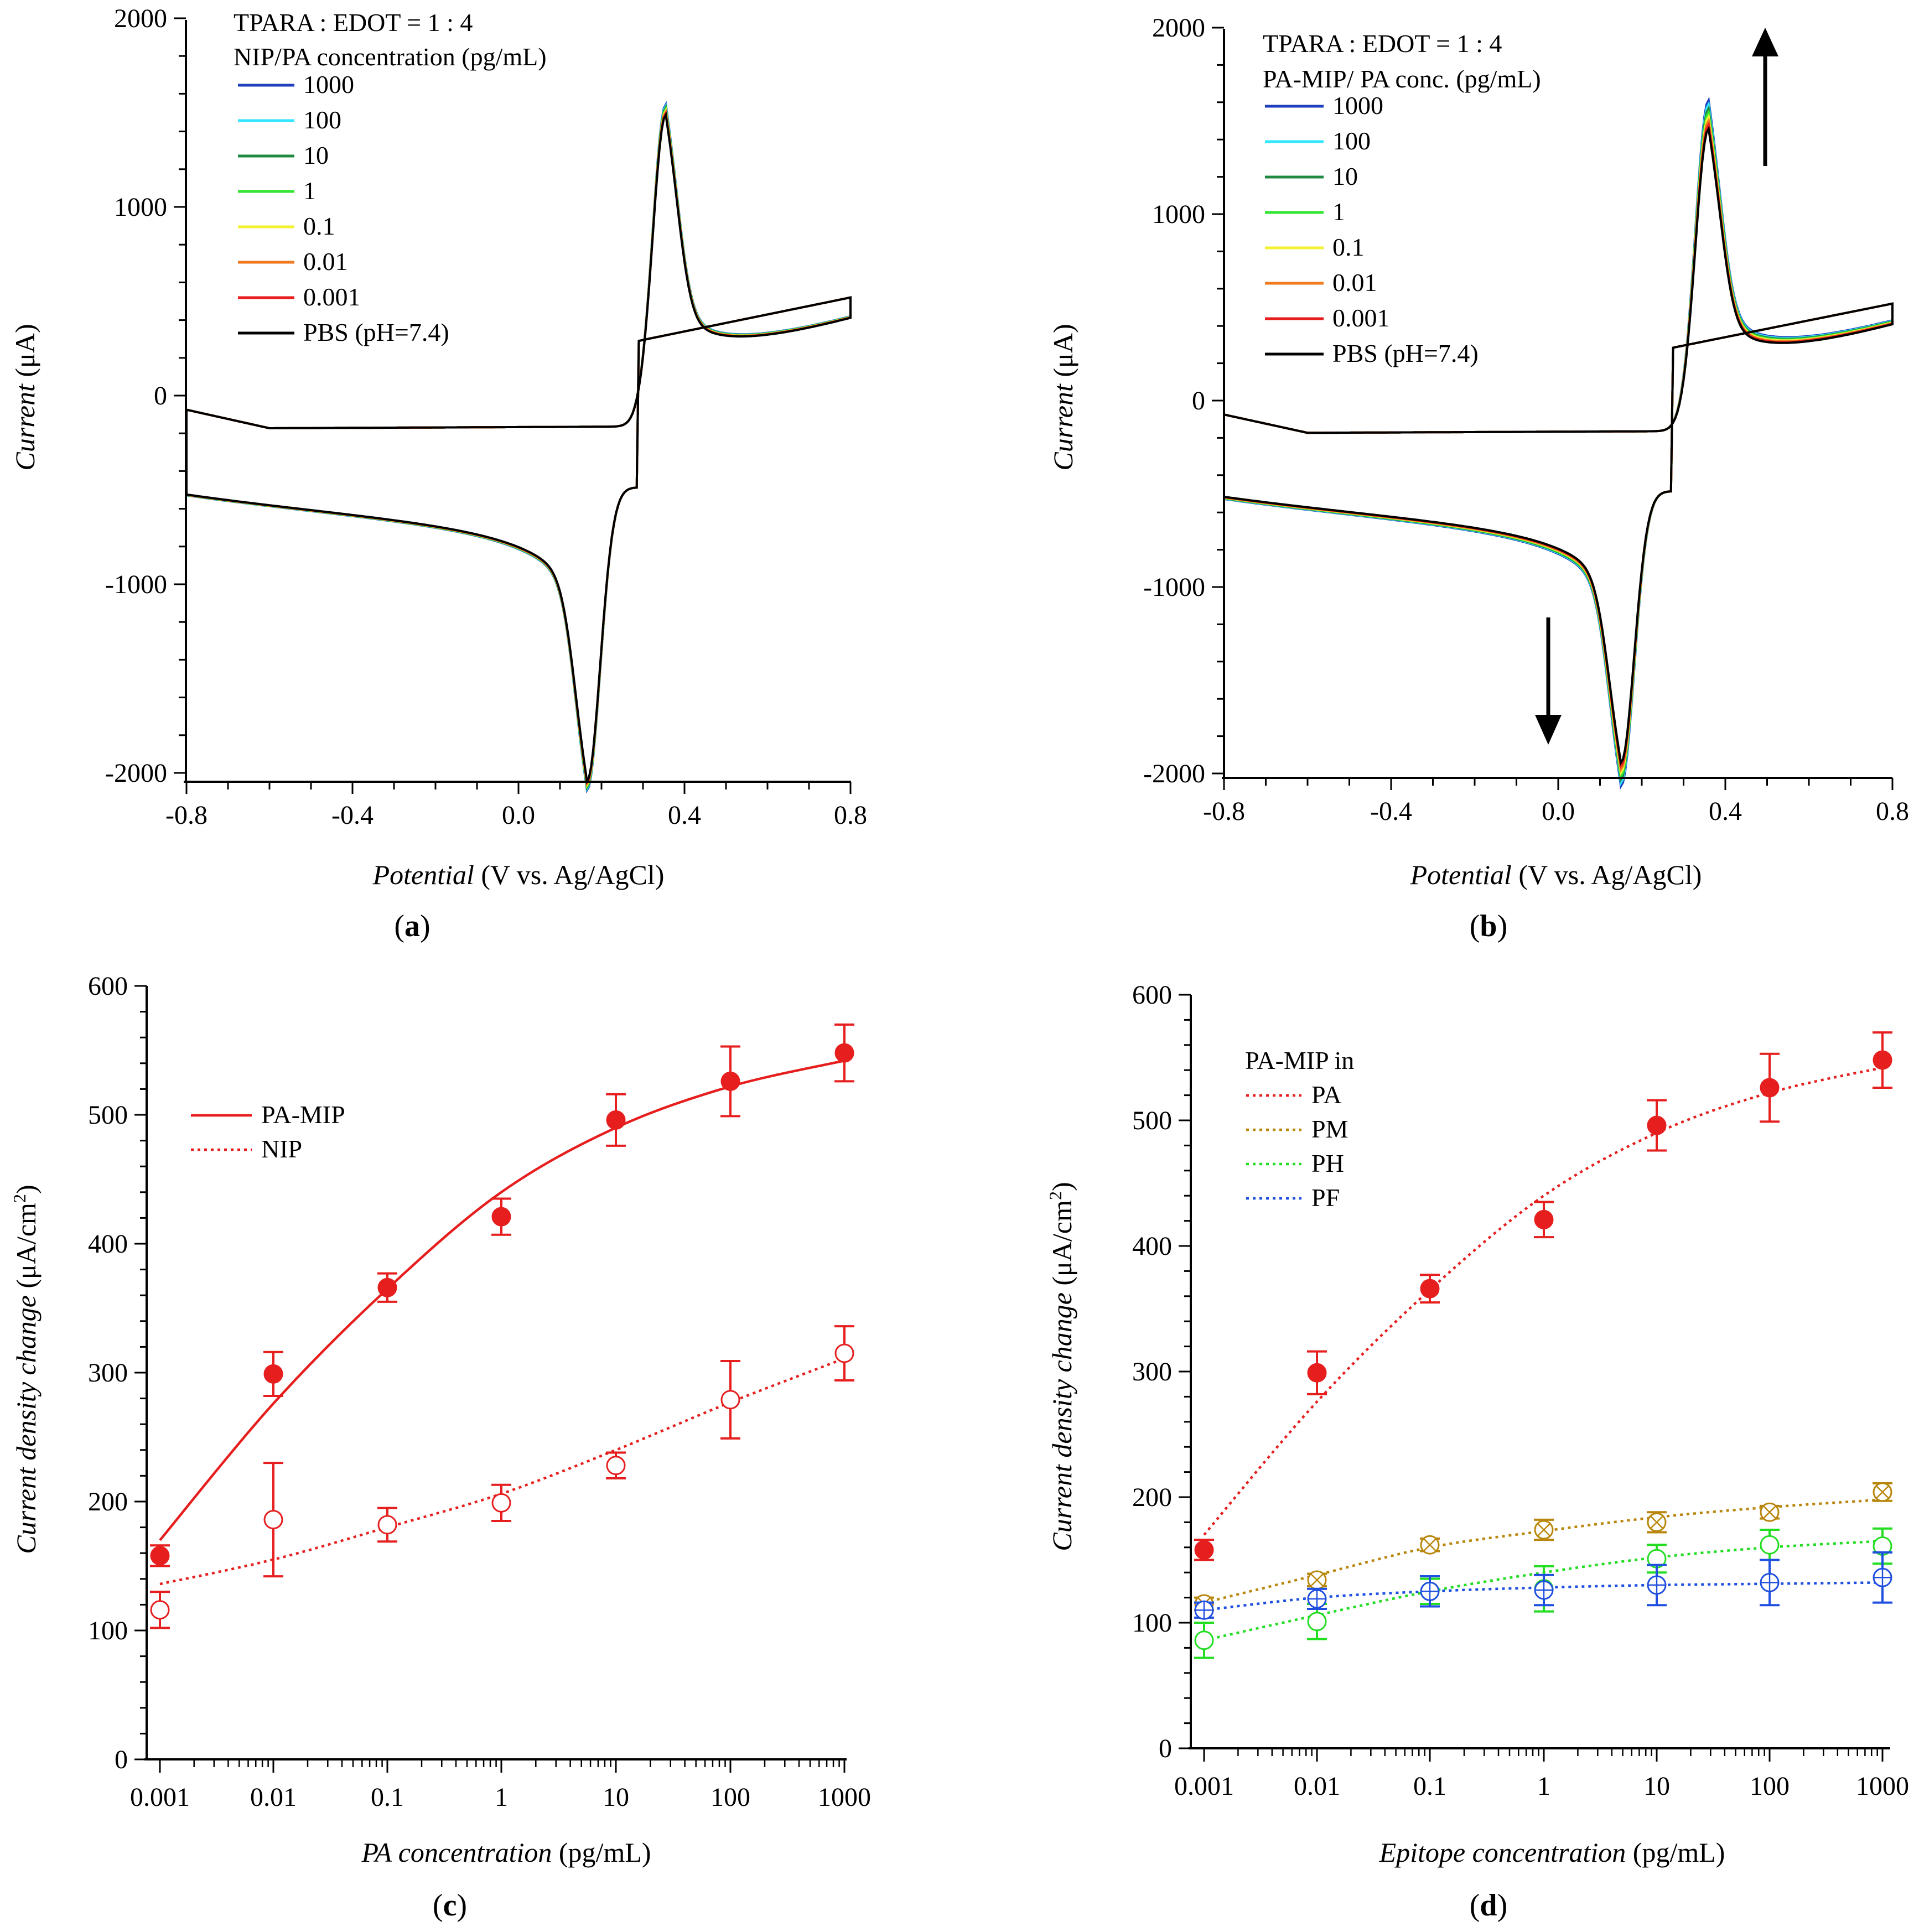 This screenshot has height=1932, width=1919. I want to click on y-tick-label: 500, so click(1152, 1120).